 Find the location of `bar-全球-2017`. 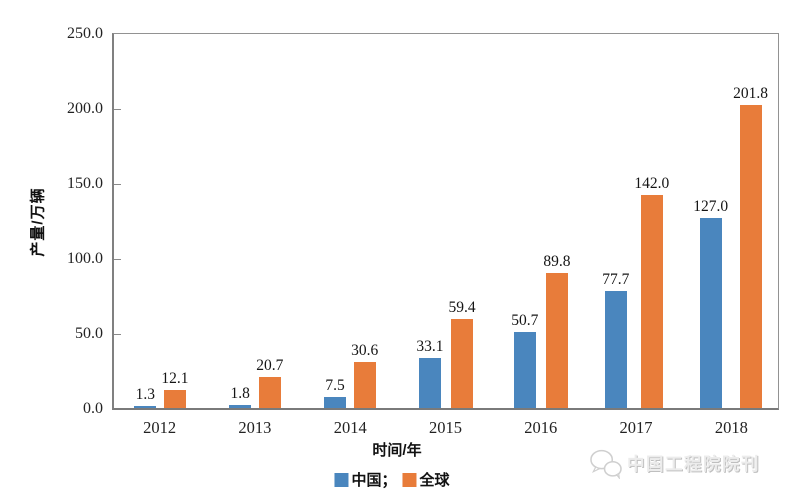

bar-全球-2017 is located at coordinates (651, 301).